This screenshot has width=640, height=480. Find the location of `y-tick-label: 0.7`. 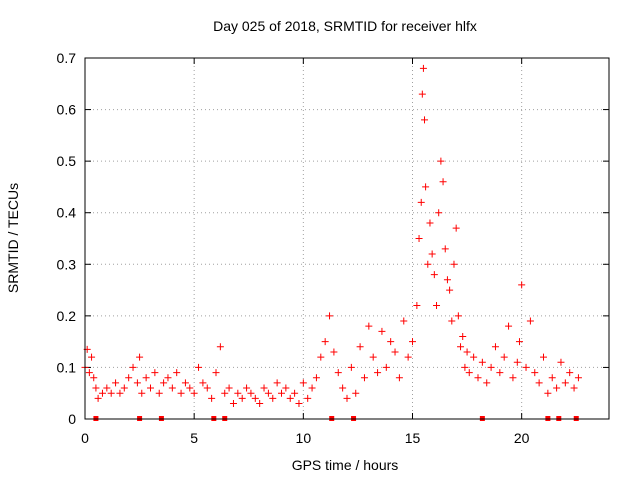

y-tick-label: 0.7 is located at coordinates (67, 58).